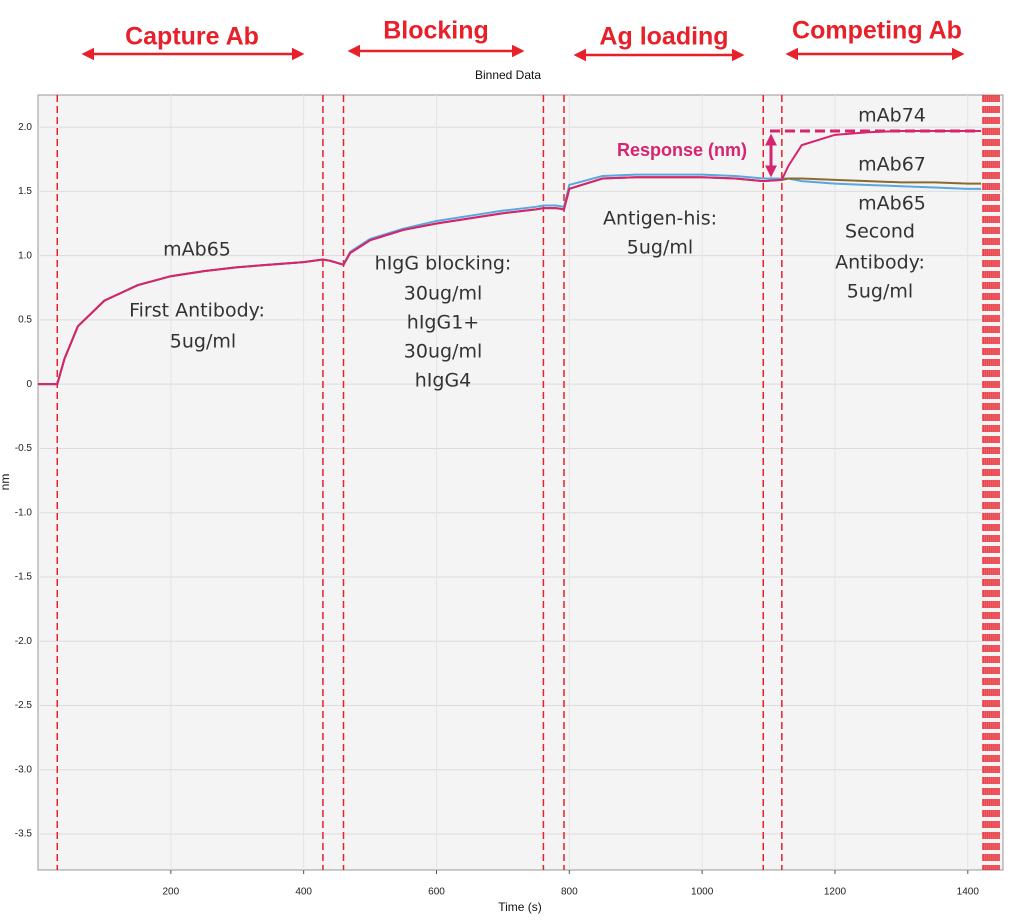 The width and height of the screenshot is (1024, 920). I want to click on y-axis-label: nm, so click(6, 482).